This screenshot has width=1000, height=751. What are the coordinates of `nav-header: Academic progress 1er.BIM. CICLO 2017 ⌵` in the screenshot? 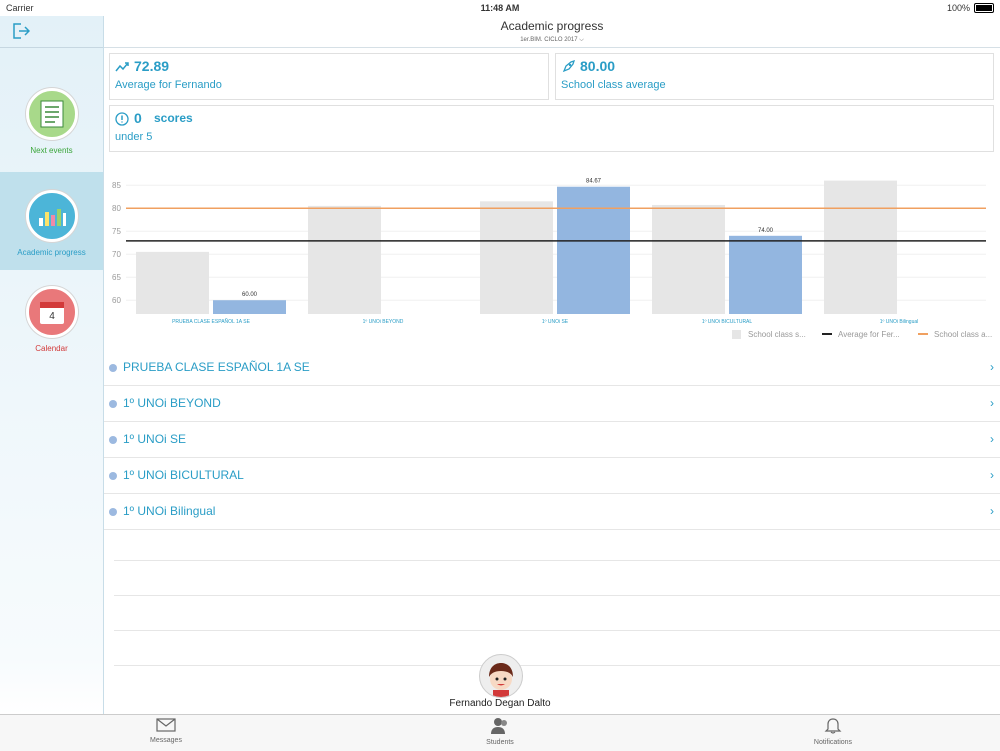 It's located at (552, 32).